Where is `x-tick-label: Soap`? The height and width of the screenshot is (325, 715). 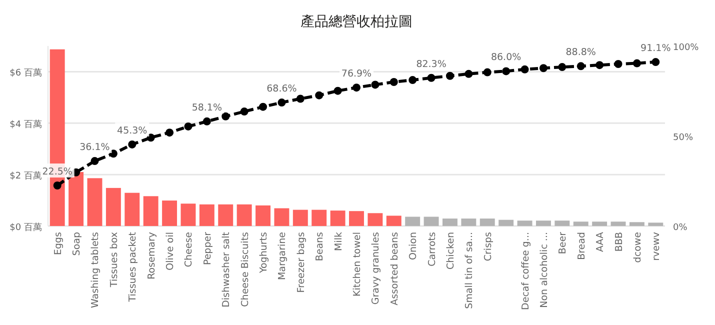 x-tick-label: Soap is located at coordinates (77, 244).